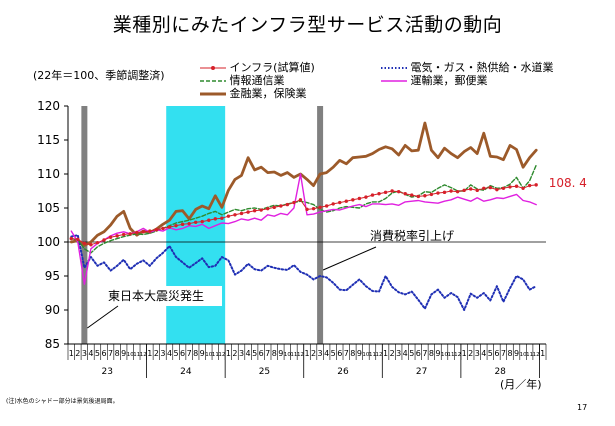 The width and height of the screenshot is (615, 426). I want to click on x-tick-label: 4, so click(248, 353).